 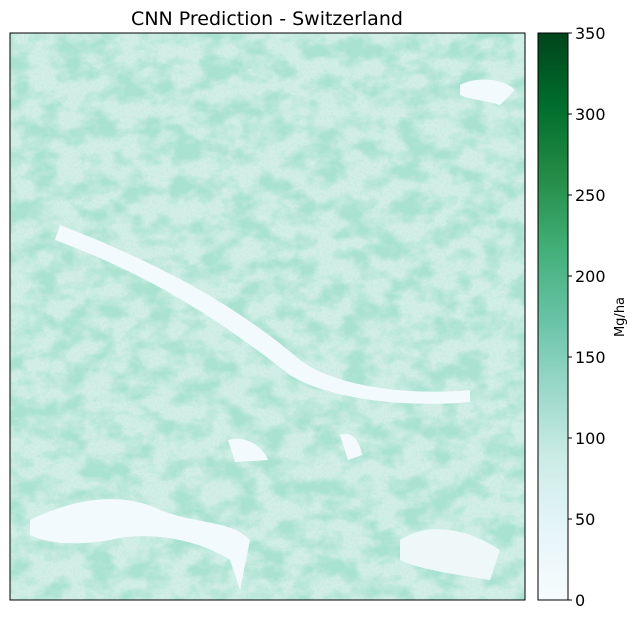 I want to click on colorbar-tick-label: 300, so click(x=590, y=114).